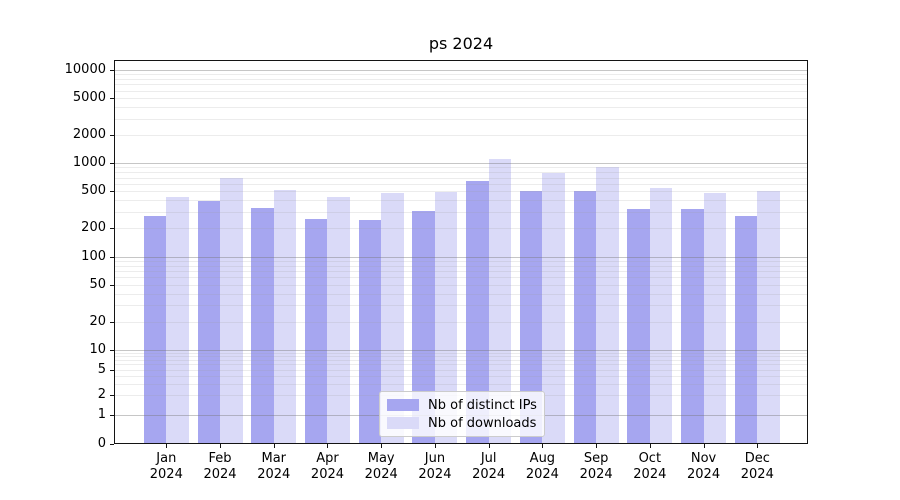 This screenshot has height=500, width=900. I want to click on y-axis-tick-label: 50, so click(97, 284).